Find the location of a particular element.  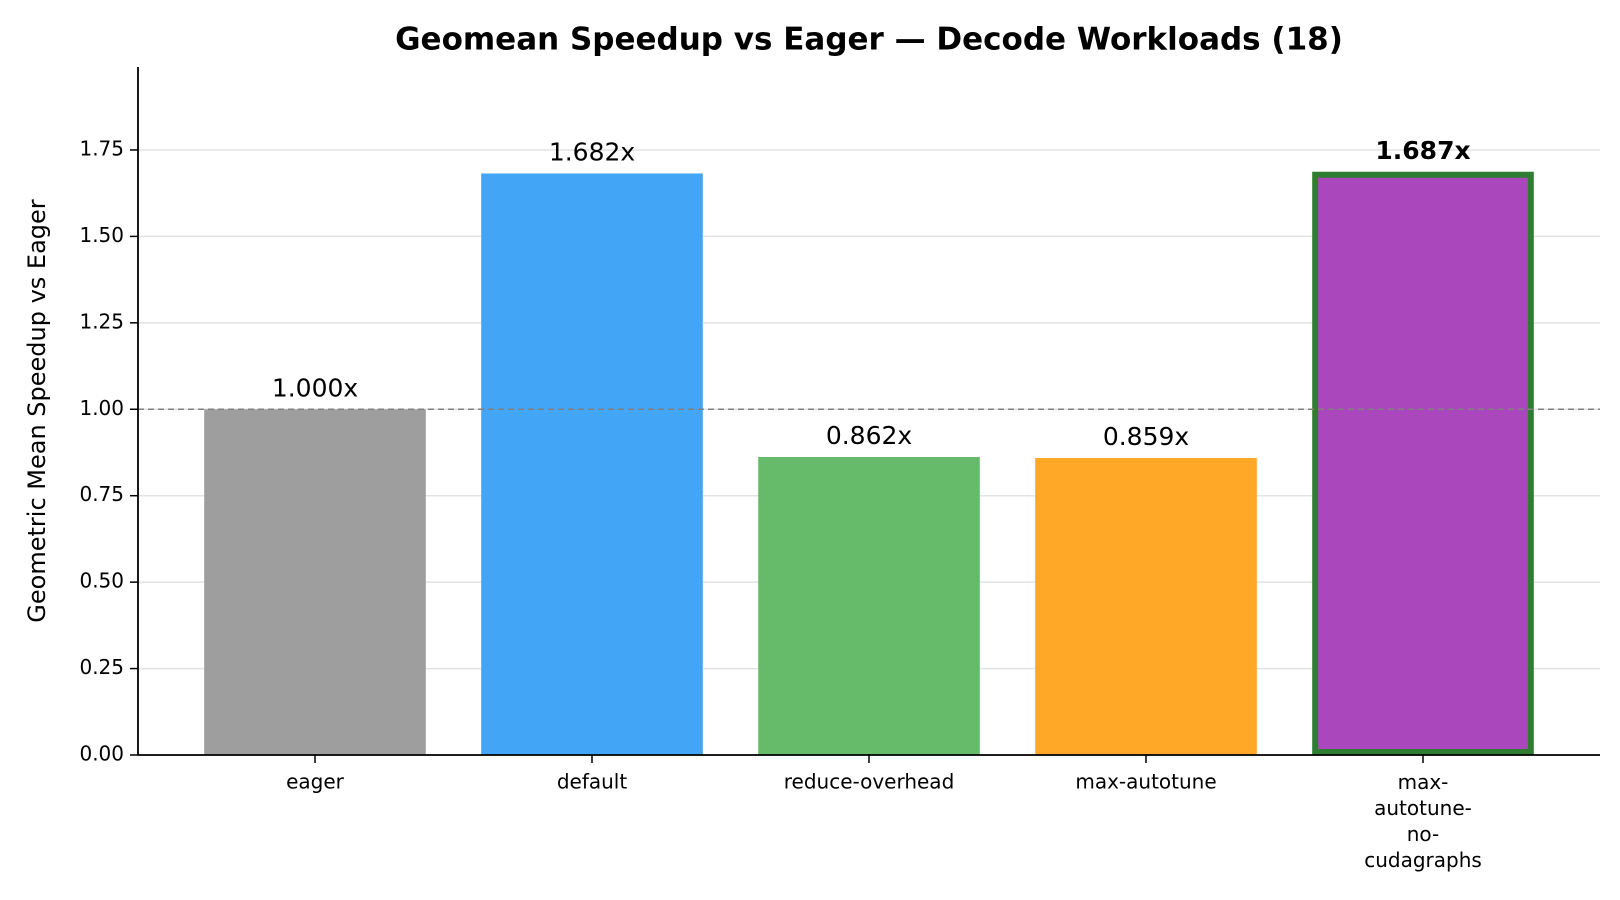

value-label: 1.682x is located at coordinates (592, 151).